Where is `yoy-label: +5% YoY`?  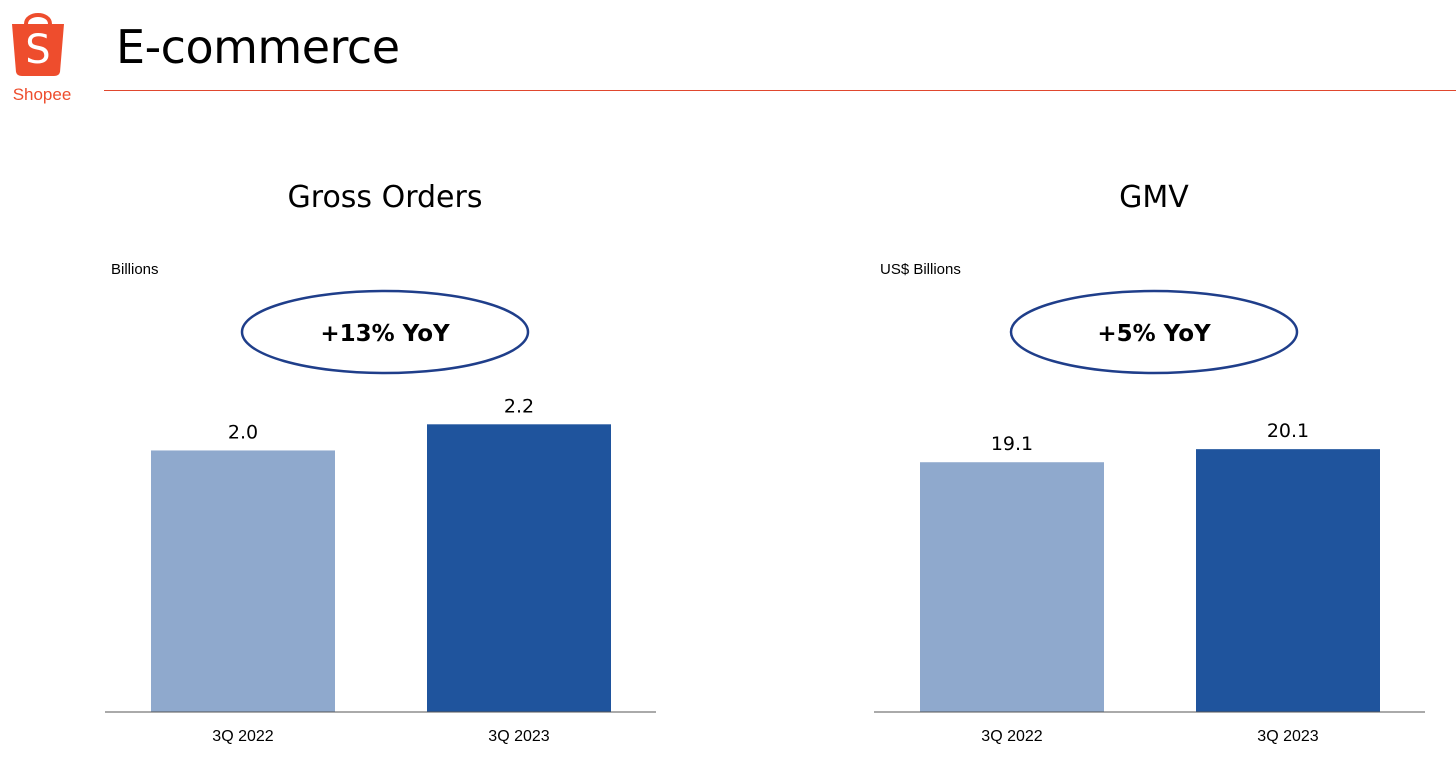
yoy-label: +5% YoY is located at coordinates (1154, 334).